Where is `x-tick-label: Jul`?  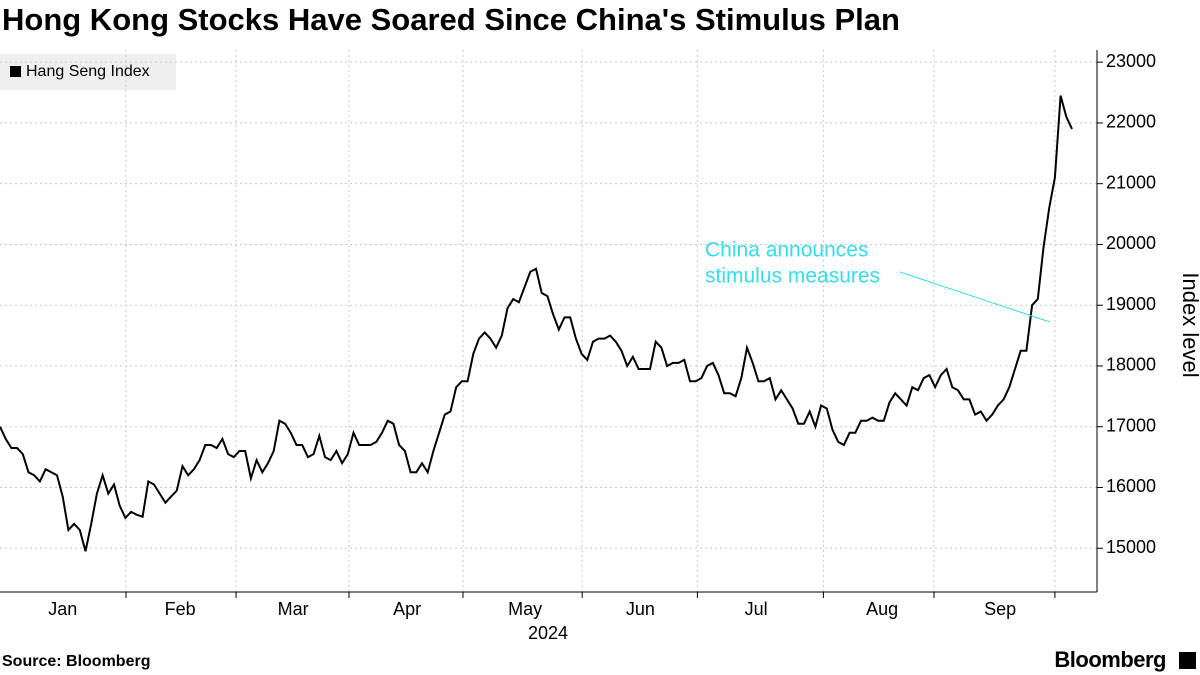 x-tick-label: Jul is located at coordinates (756, 609).